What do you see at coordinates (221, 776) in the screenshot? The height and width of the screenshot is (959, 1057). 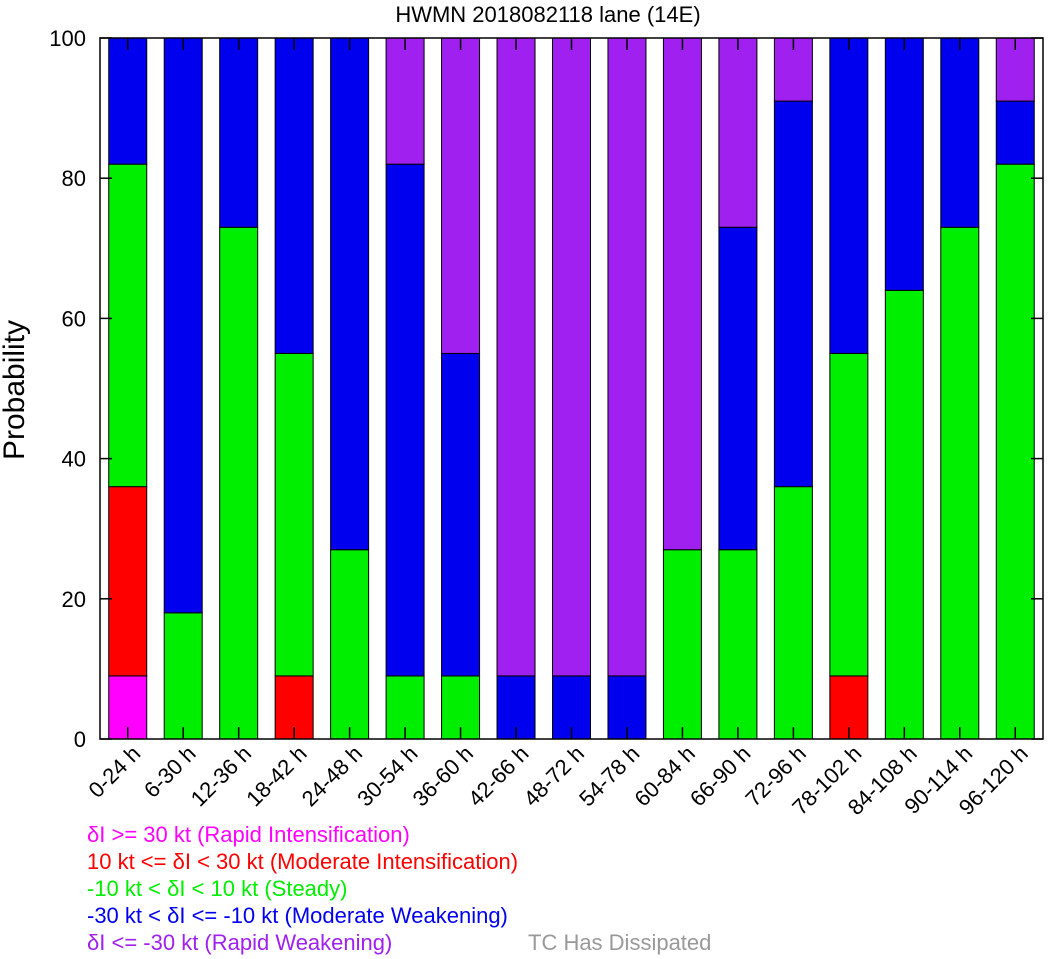 I see `x-tick-label: 12-36 h` at bounding box center [221, 776].